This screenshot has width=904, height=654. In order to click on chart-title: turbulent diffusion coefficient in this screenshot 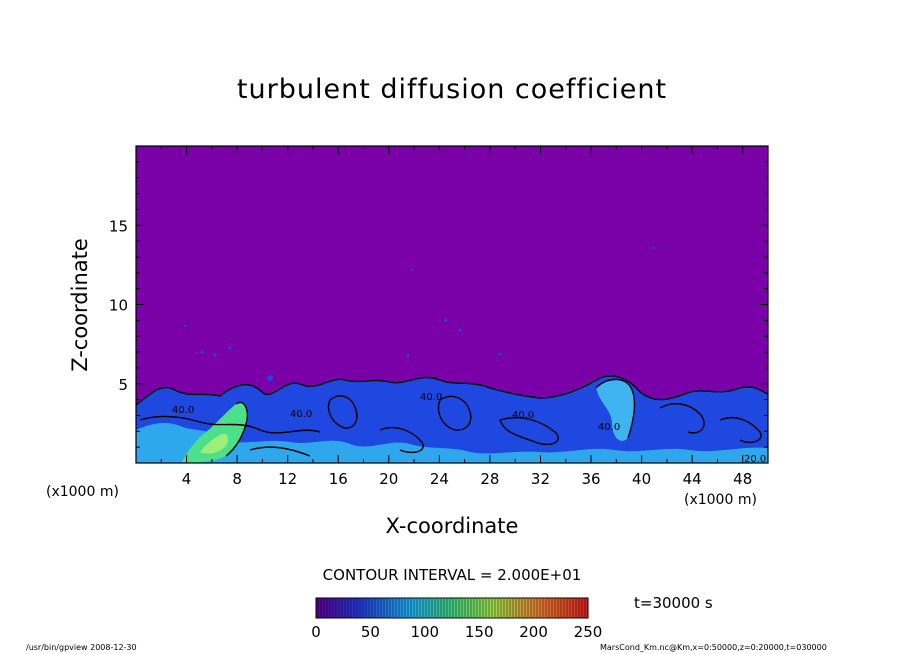, I will do `click(452, 89)`.